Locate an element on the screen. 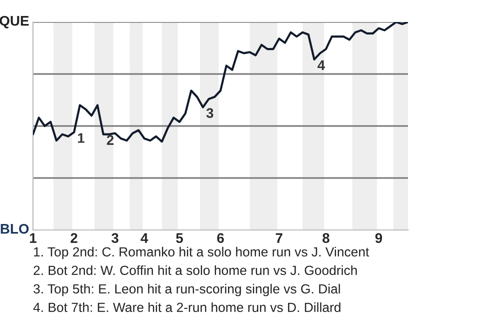 This screenshot has height=320, width=480. text: BLO is located at coordinates (14, 229).